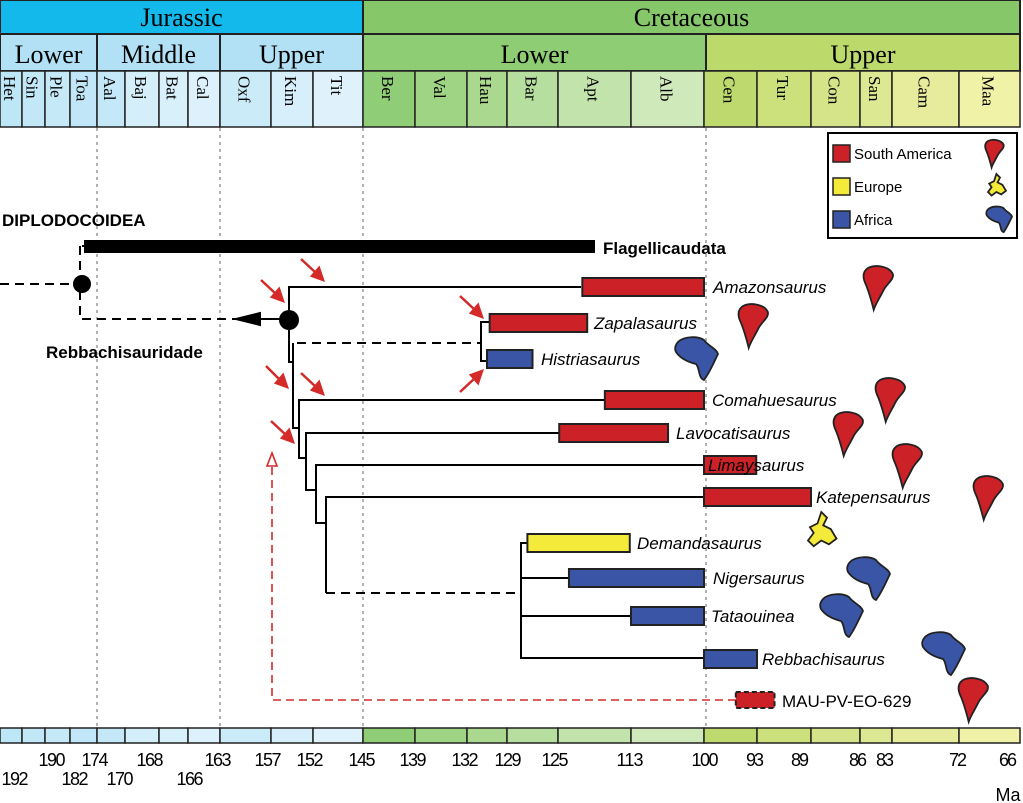 The image size is (1023, 803). I want to click on taxon-amazonsaurus: Amazonsaurus, so click(737, 289).